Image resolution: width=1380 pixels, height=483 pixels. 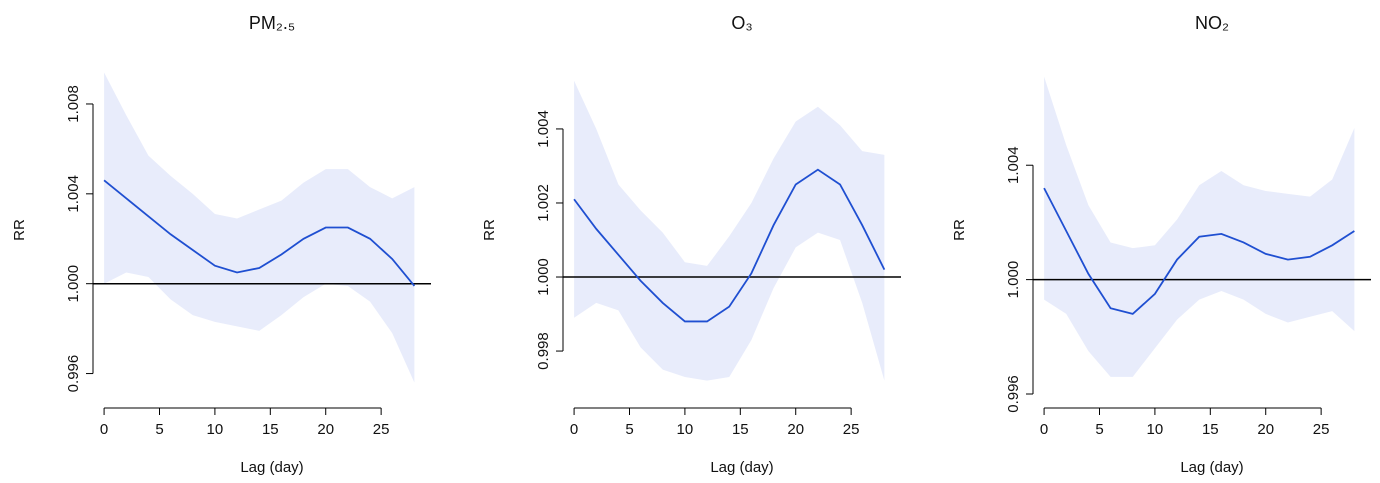 I want to click on y-tick-label: 0.998, so click(x=543, y=351).